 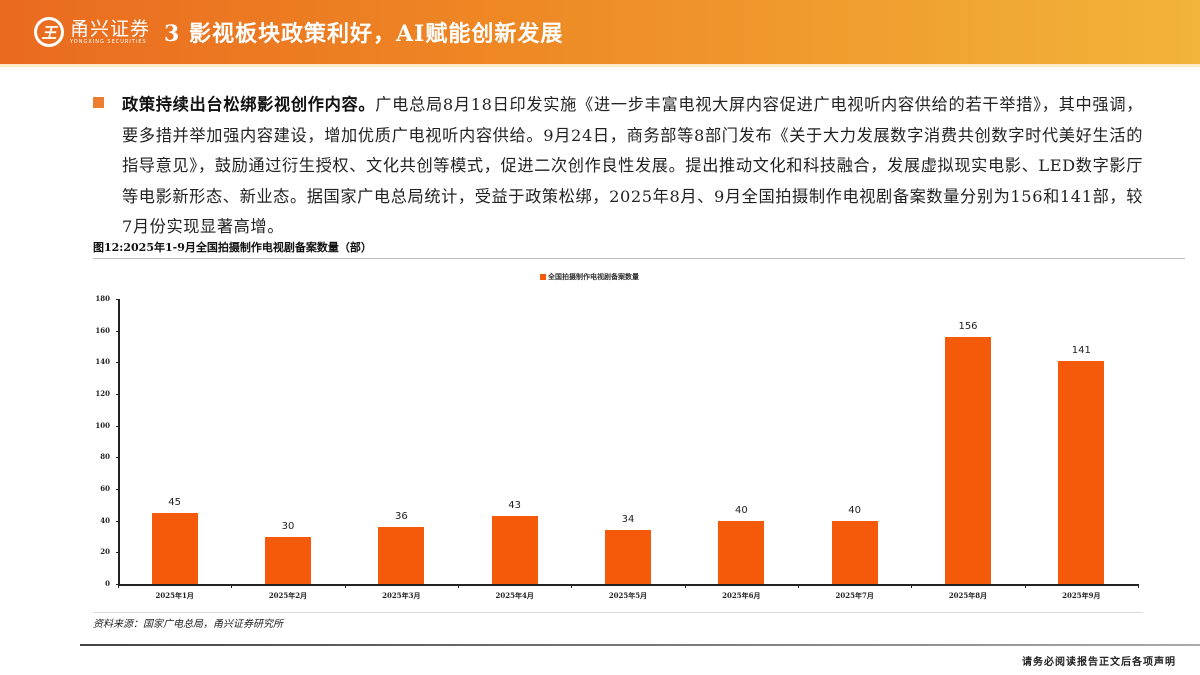 I want to click on x-category-label: 2025年4月, so click(x=514, y=595).